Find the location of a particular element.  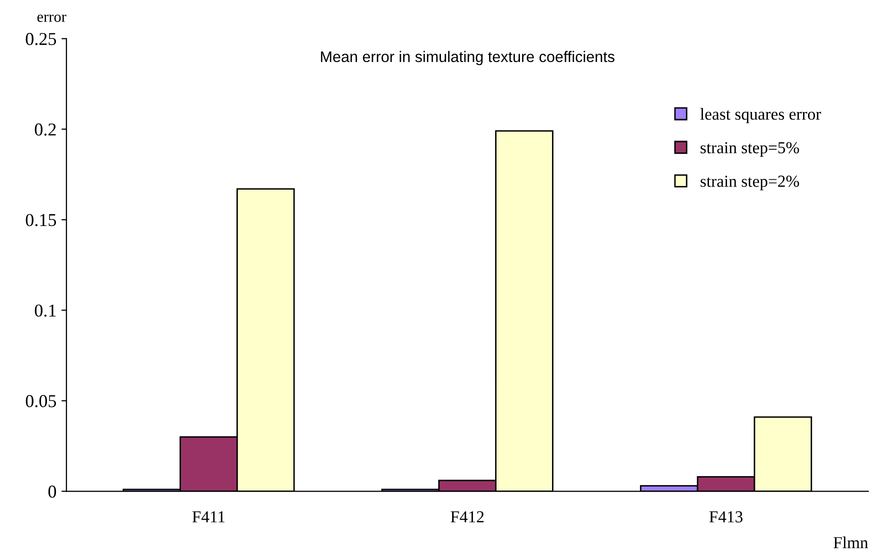

x-tick-label: F411 is located at coordinates (208, 516).